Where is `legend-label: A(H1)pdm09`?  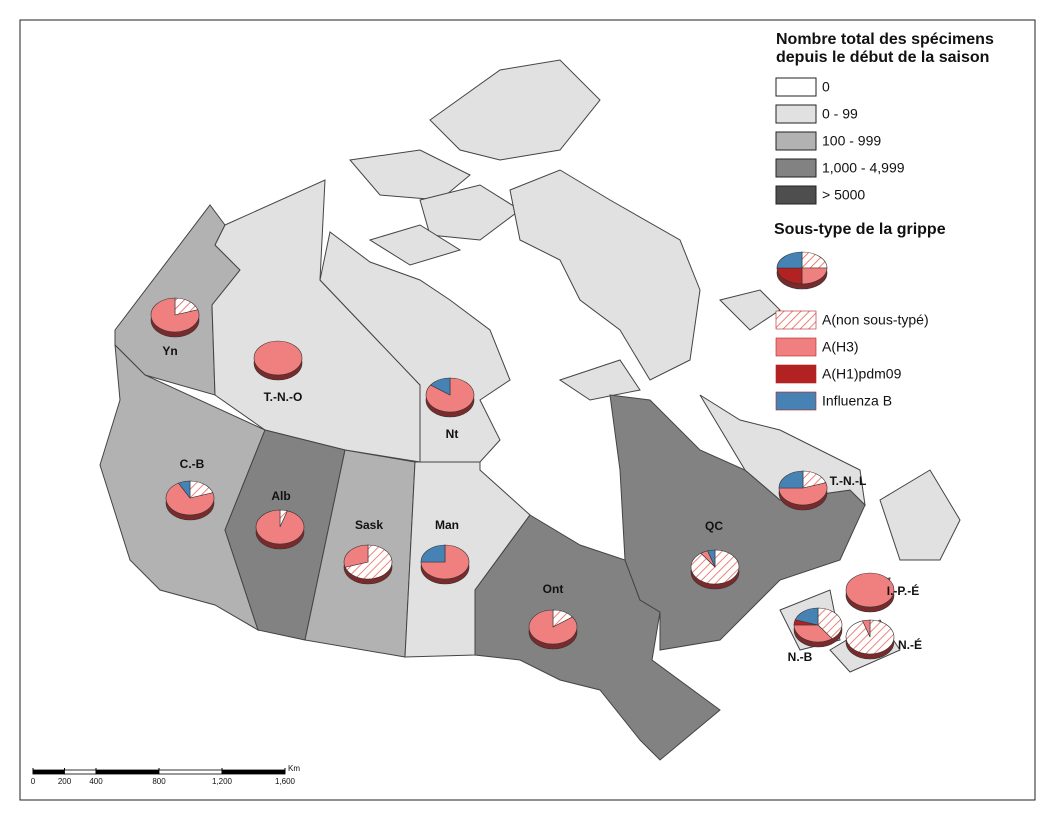
legend-label: A(H1)pdm09 is located at coordinates (862, 374).